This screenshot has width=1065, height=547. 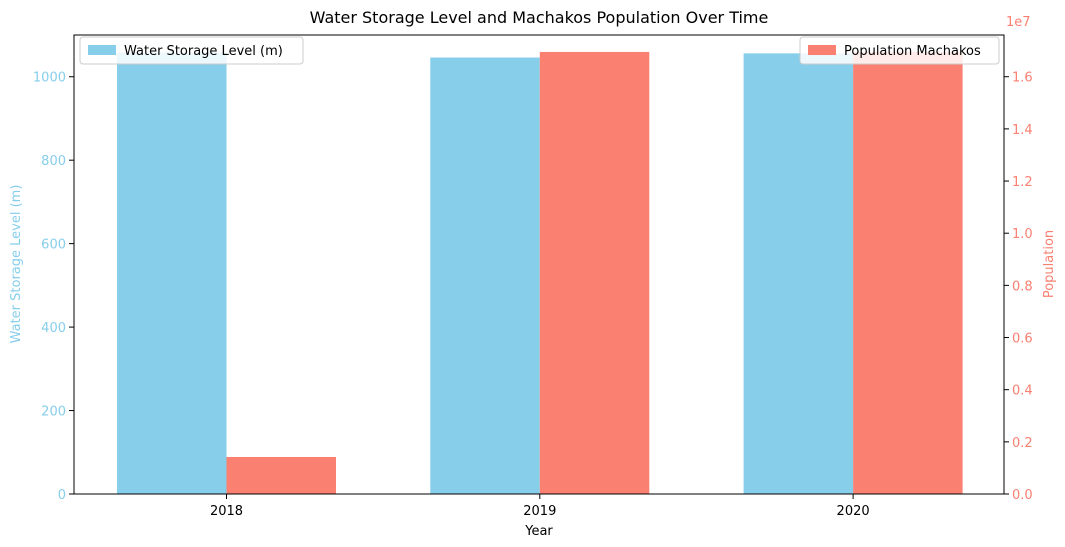 I want to click on bar-population-2019, so click(x=594, y=272).